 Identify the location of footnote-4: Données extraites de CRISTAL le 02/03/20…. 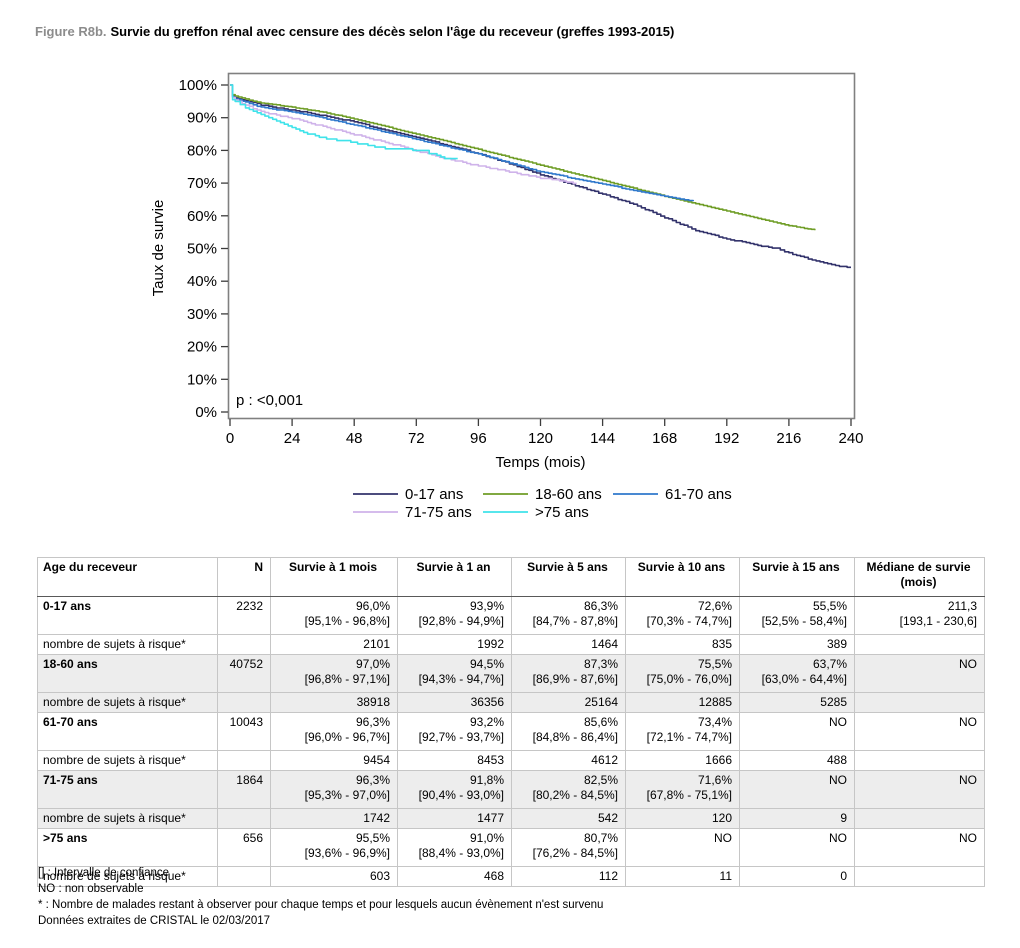
(154, 921).